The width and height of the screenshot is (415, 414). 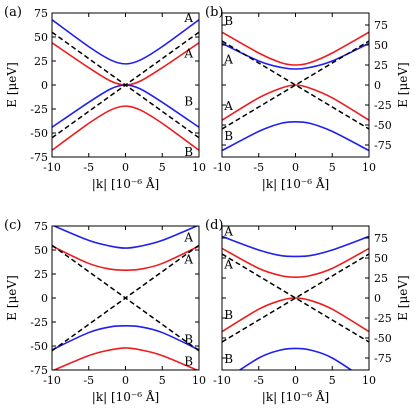 I want to click on panel-label: (a), so click(x=13, y=12).